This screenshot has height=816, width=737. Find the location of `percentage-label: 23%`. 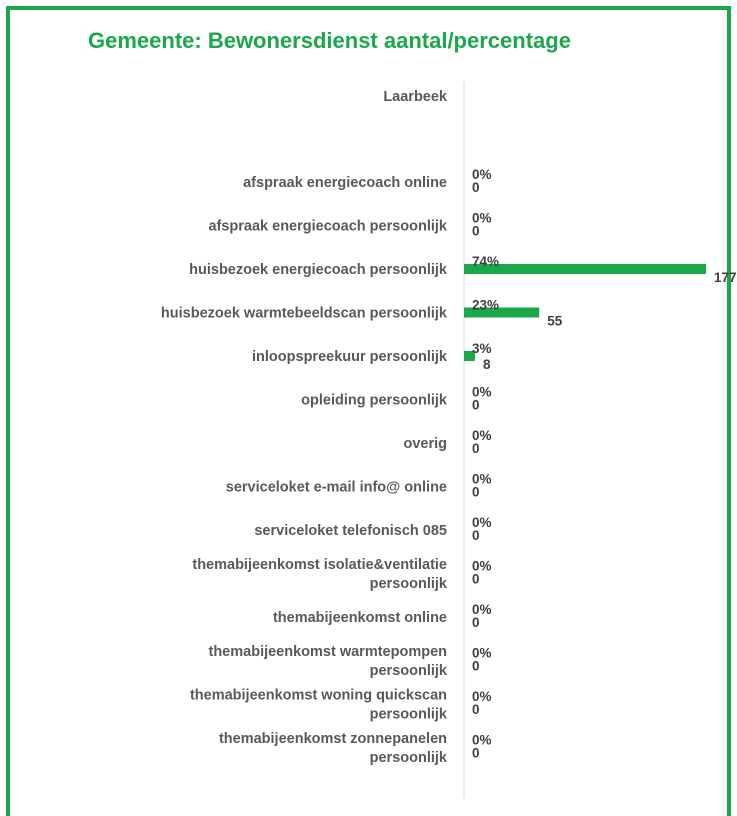

percentage-label: 23% is located at coordinates (485, 305).